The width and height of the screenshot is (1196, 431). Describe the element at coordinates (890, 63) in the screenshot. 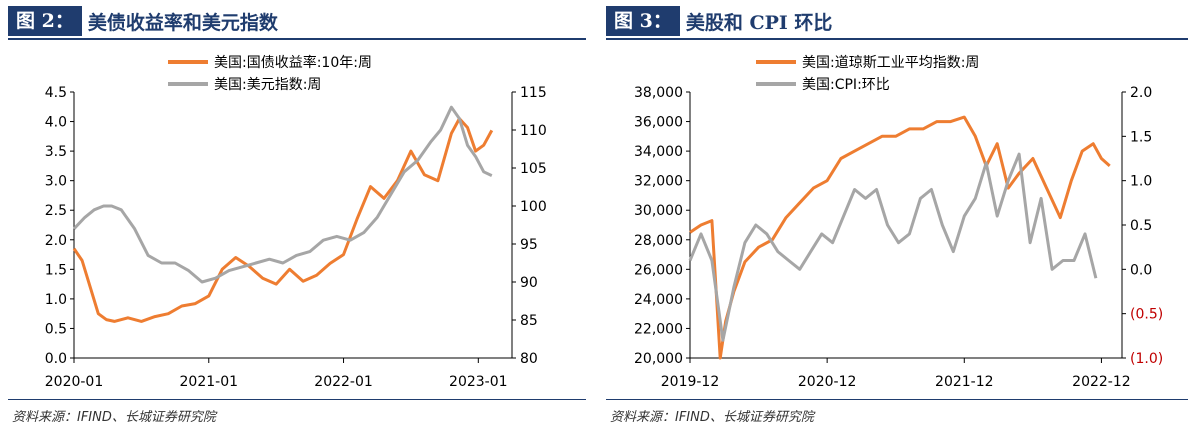

I see `legend-label-0: 美国:道琼斯工业平均指数:周` at that location.